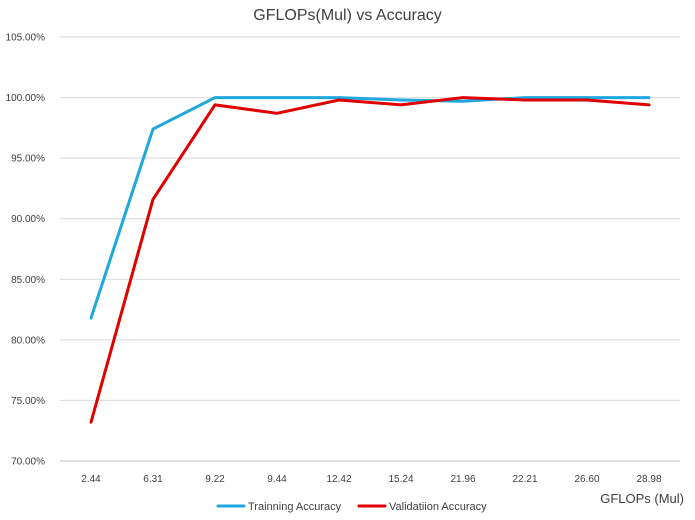 The height and width of the screenshot is (520, 695). Describe the element at coordinates (295, 507) in the screenshot. I see `legend-label: Trainning Accuracy` at that location.